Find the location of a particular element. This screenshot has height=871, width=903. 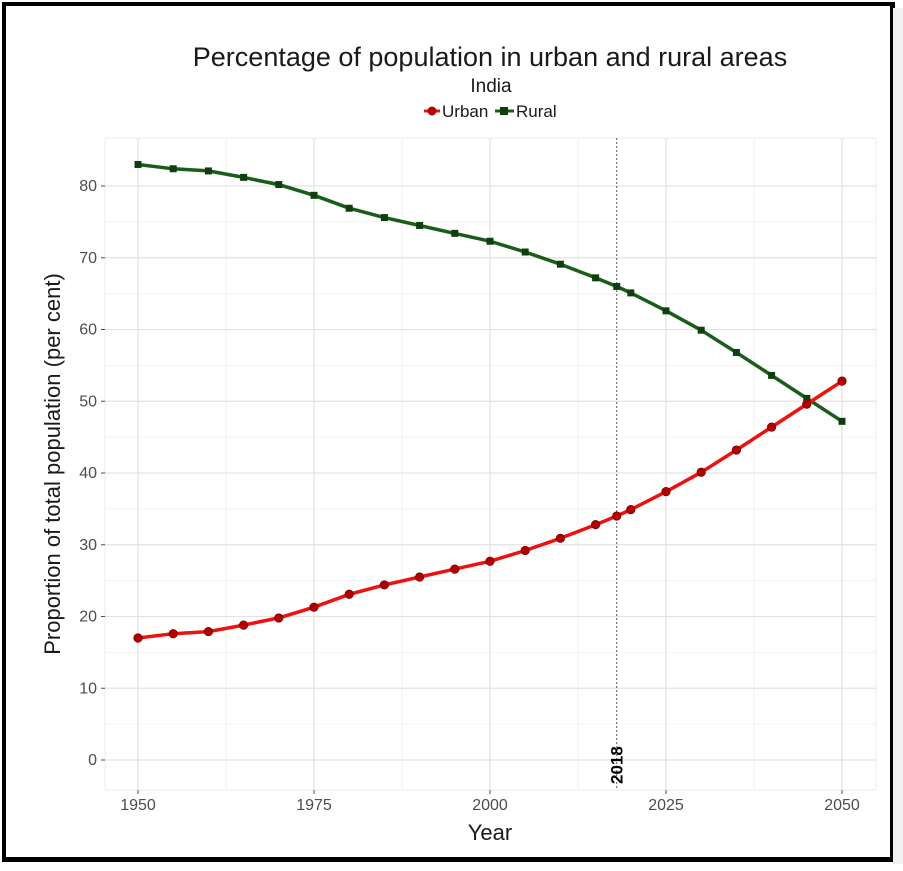

legend-rural-marker is located at coordinates (504, 111).